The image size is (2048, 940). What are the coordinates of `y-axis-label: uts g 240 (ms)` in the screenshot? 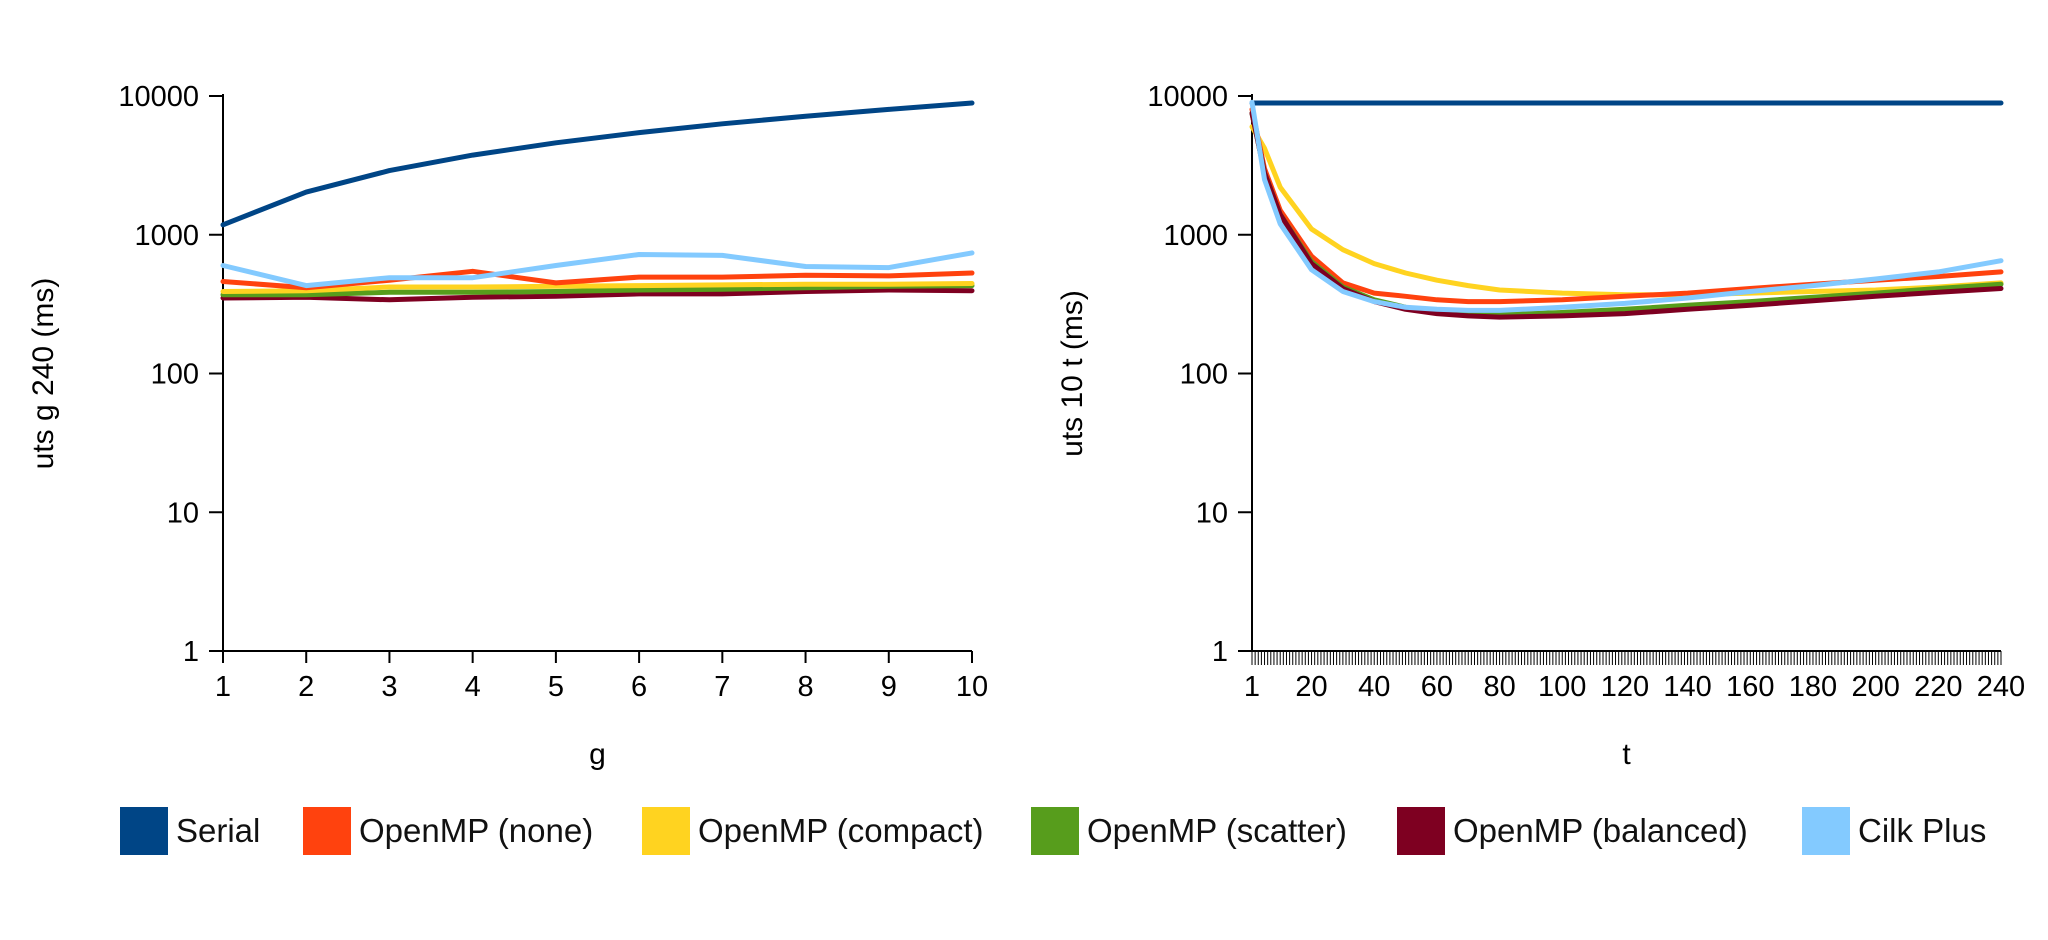 It's located at (43, 374).